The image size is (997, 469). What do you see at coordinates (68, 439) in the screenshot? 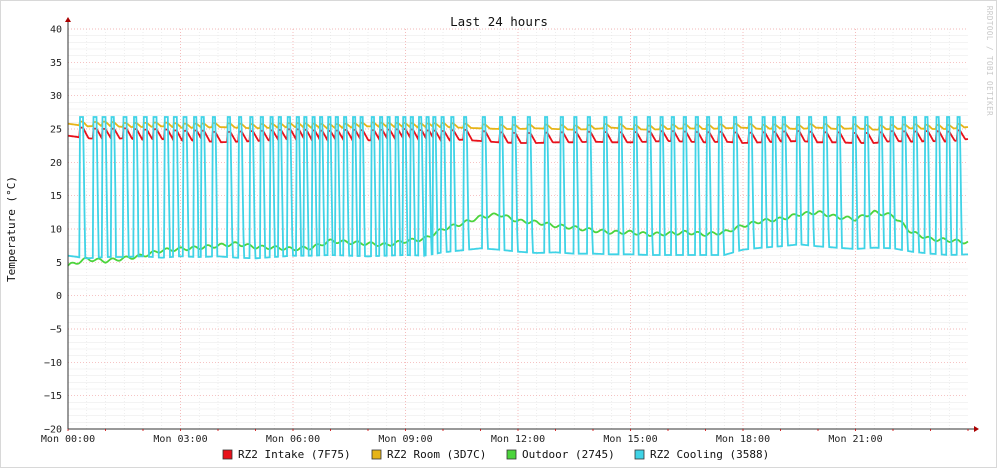
I see `x-tick-label: Mon 00:00` at bounding box center [68, 439].